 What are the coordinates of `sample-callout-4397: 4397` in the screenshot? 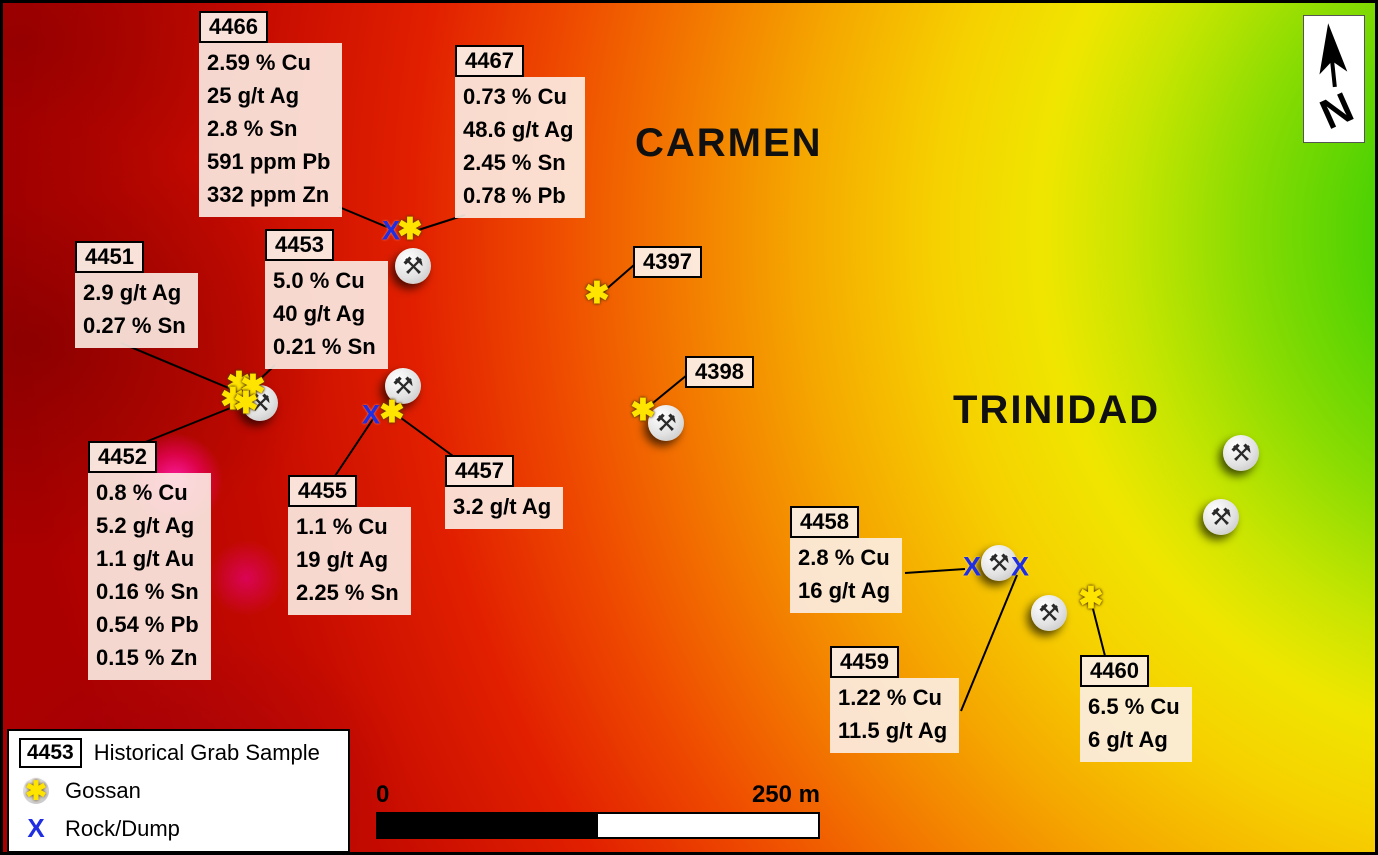 It's located at (667, 262).